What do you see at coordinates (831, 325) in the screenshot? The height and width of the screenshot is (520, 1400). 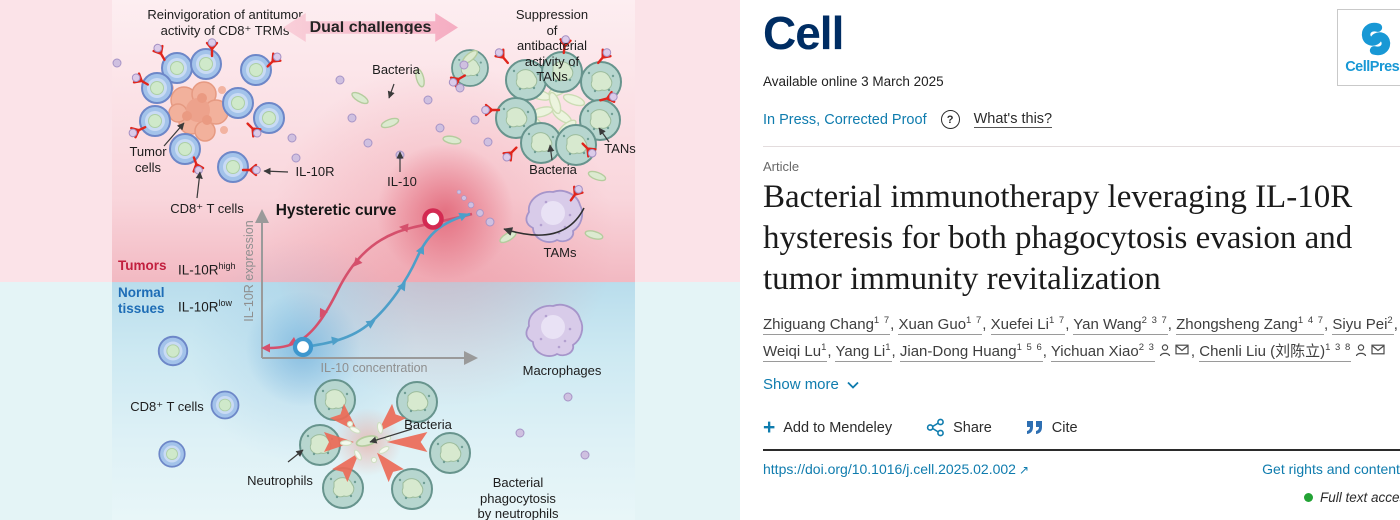 I see `author: Zhiguang Chang1 7,` at bounding box center [831, 325].